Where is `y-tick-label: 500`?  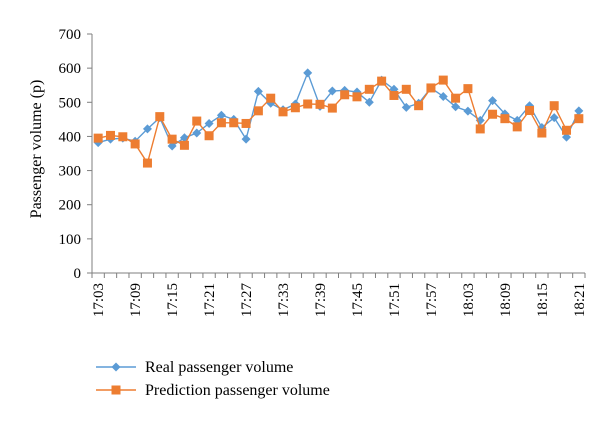 y-tick-label: 500 is located at coordinates (70, 103).